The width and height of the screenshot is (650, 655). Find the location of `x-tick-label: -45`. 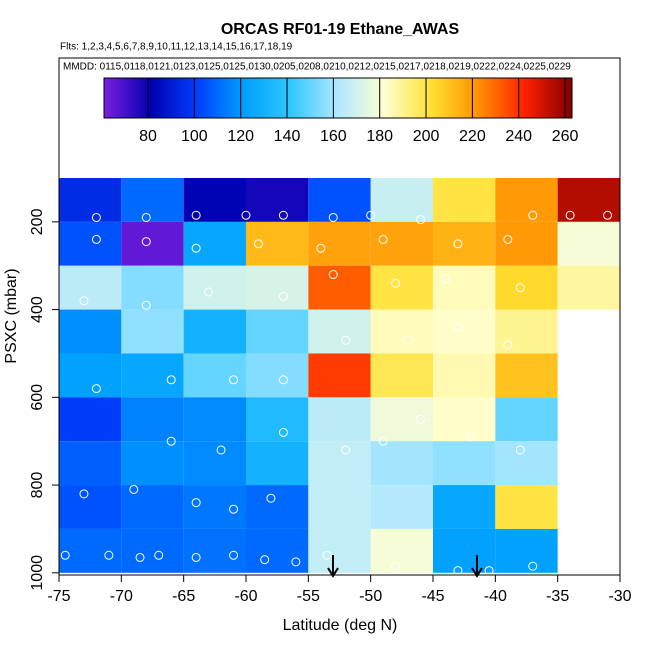

x-tick-label: -45 is located at coordinates (432, 596).